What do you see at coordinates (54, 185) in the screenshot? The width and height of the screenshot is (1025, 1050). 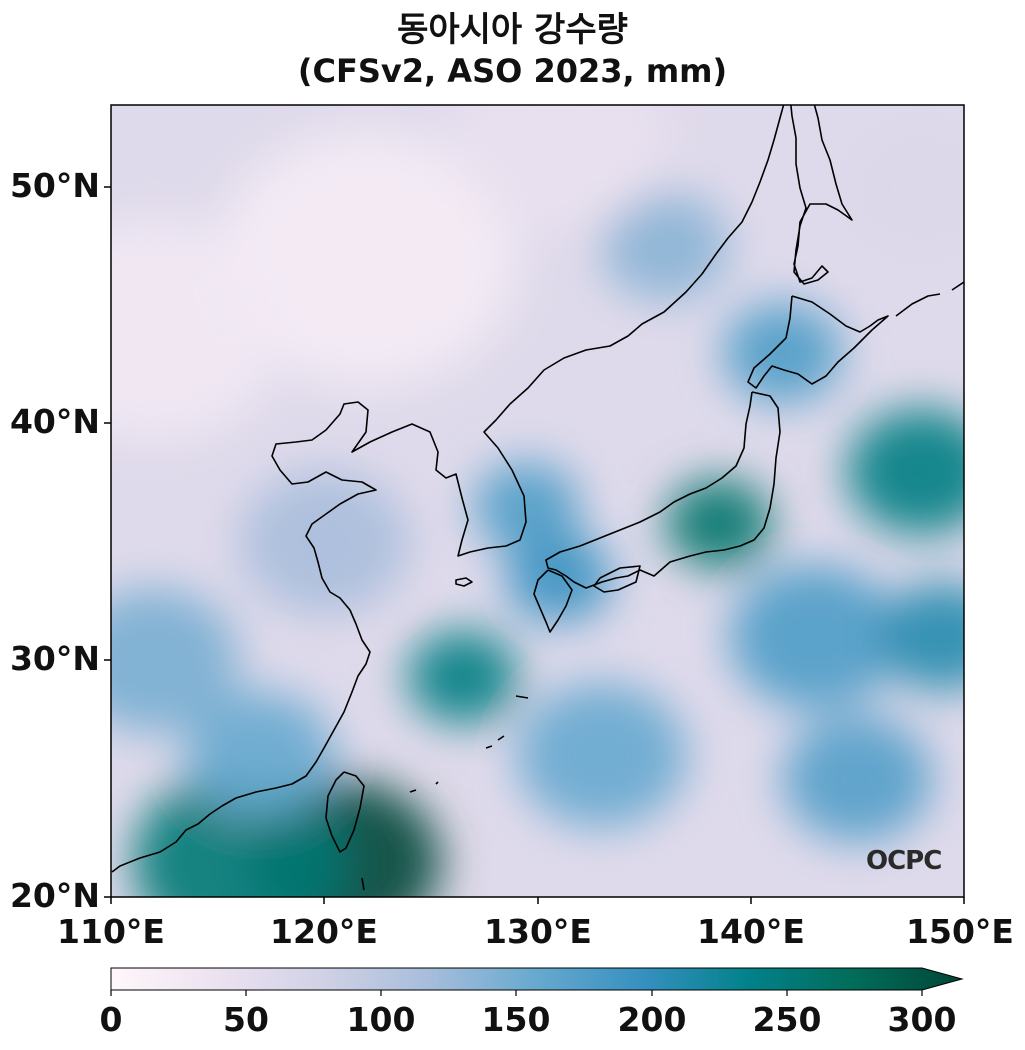 I see `lat-label-50n: 50°N` at bounding box center [54, 185].